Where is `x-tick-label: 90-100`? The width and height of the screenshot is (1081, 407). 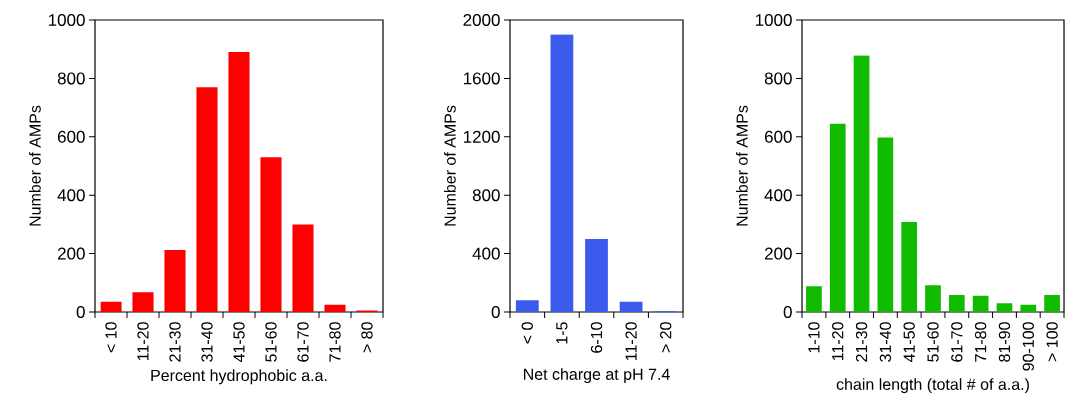 x-tick-label: 90-100 is located at coordinates (1028, 346).